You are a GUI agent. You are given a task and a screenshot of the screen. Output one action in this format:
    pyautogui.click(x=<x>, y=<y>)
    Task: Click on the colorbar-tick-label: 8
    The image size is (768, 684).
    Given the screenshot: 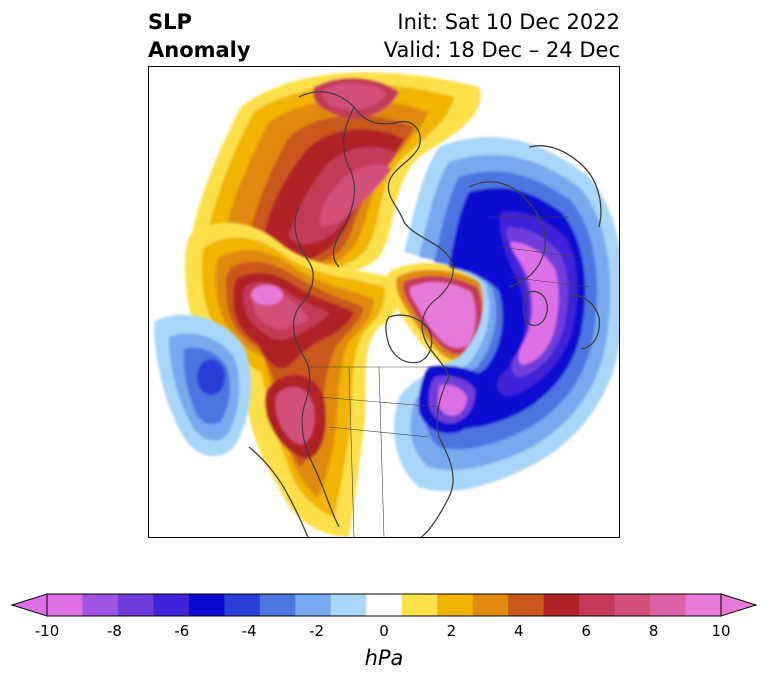 What is the action you would take?
    pyautogui.click(x=653, y=631)
    